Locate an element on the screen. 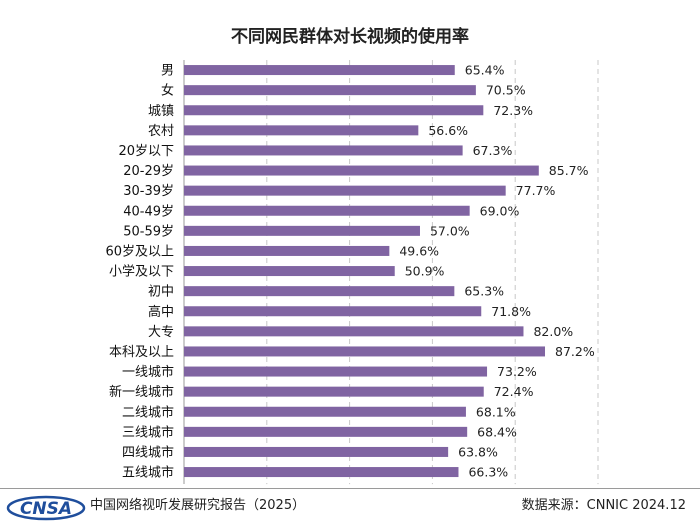 Image resolution: width=700 pixels, height=530 pixels. value-label: 87.2% is located at coordinates (575, 351).